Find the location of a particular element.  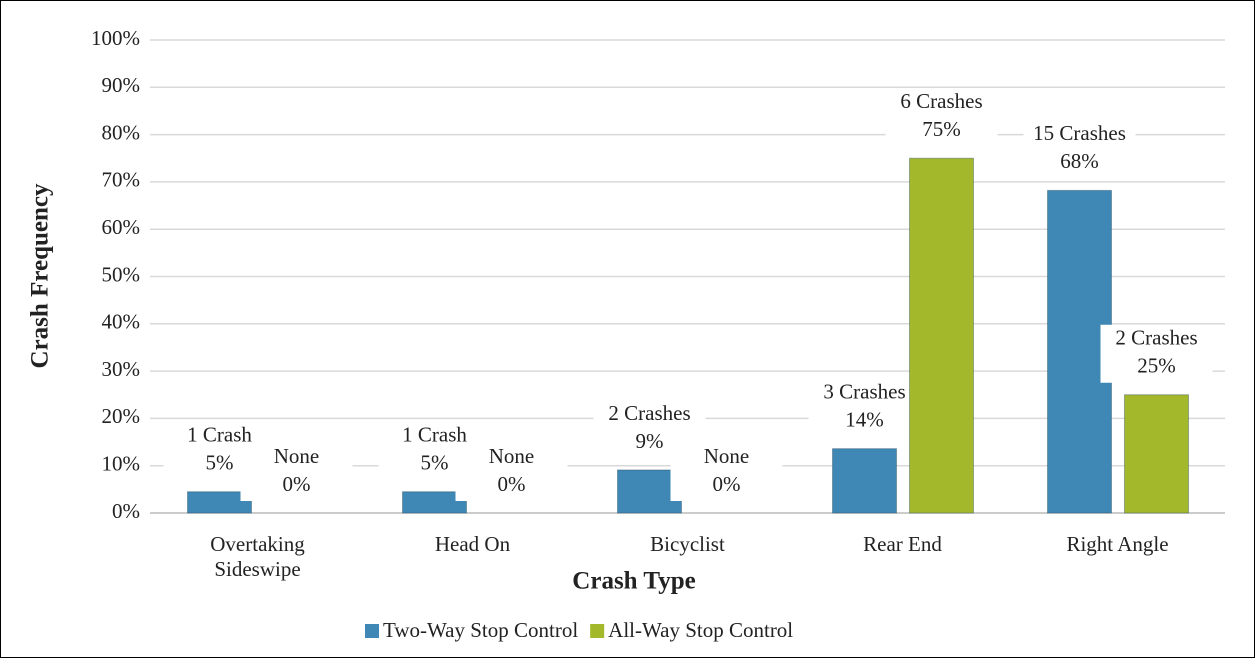

x-tick-label: Rear End is located at coordinates (902, 544).